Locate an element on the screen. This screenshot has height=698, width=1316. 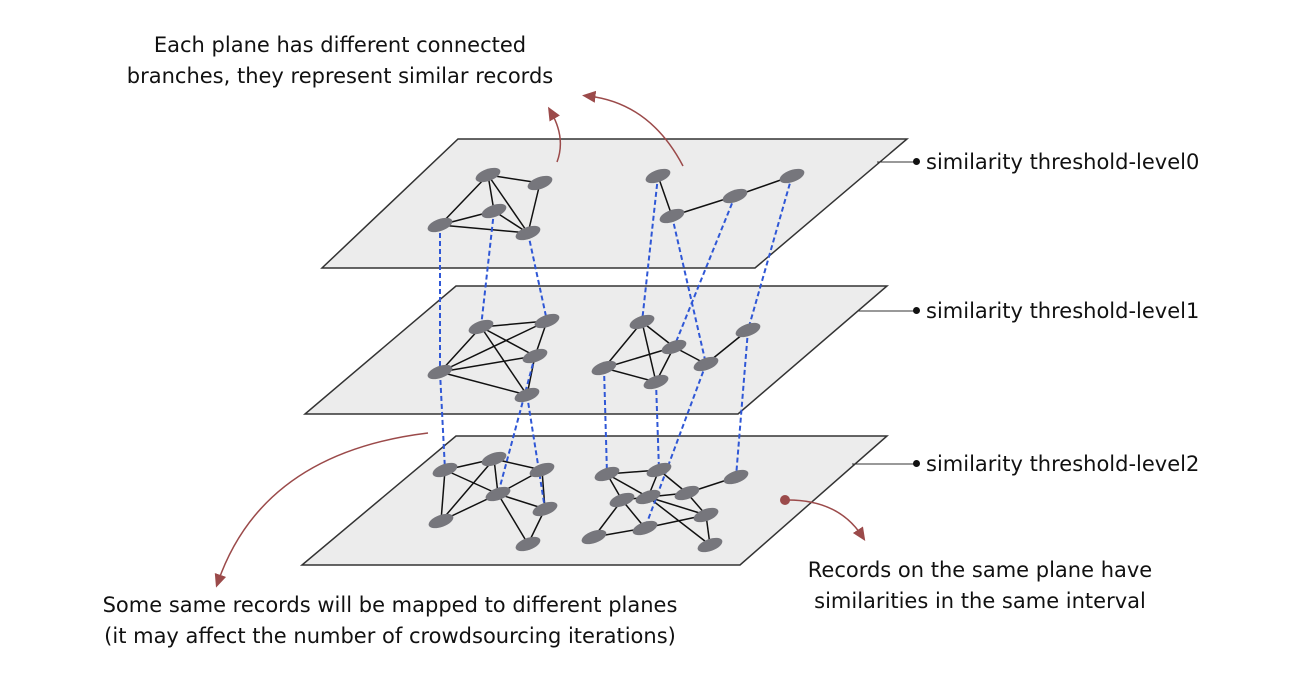
arrow-to-bottom-right-note is located at coordinates (825, 520).